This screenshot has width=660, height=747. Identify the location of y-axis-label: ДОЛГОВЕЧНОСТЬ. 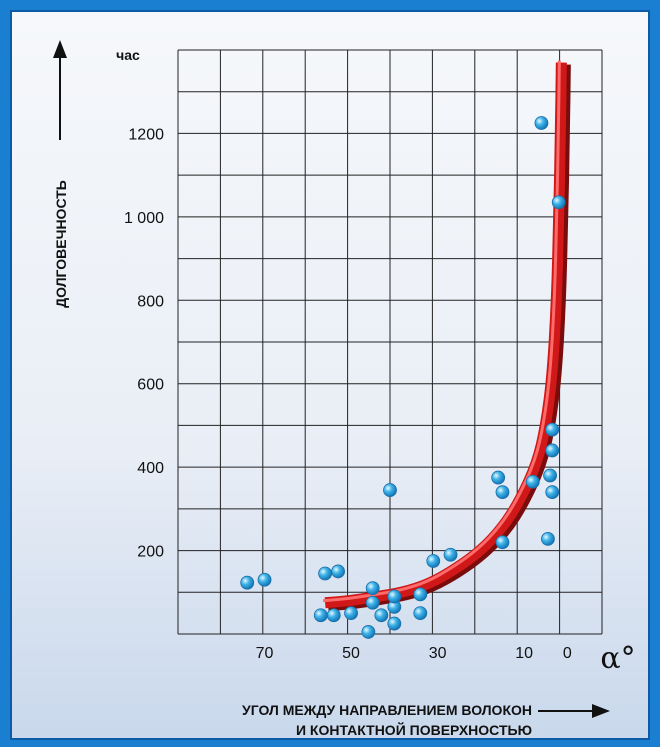
(61, 244).